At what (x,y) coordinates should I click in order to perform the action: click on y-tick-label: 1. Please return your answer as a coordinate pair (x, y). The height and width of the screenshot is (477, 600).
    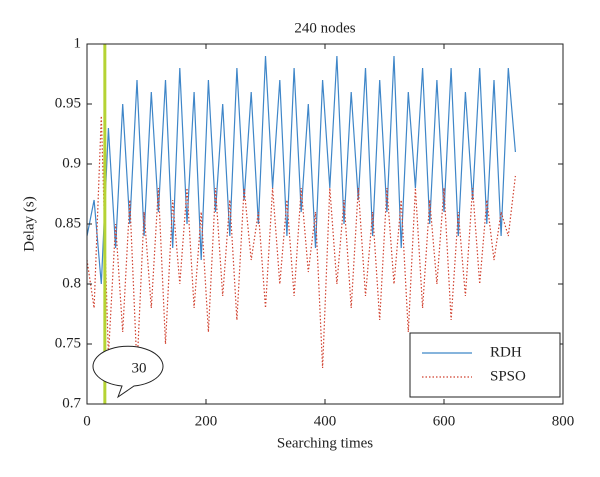
    Looking at the image, I should click on (78, 43).